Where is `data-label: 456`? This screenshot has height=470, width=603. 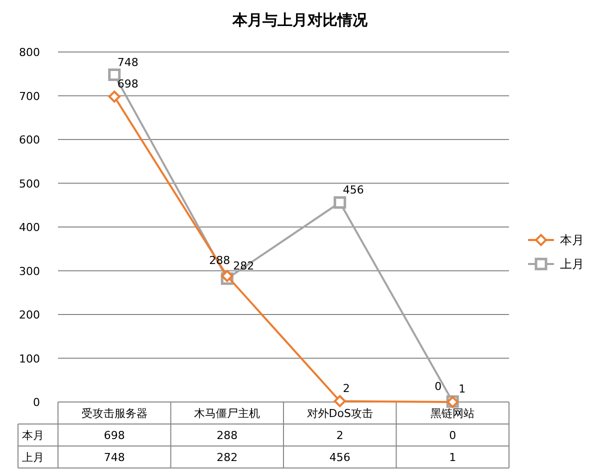 data-label: 456 is located at coordinates (339, 457).